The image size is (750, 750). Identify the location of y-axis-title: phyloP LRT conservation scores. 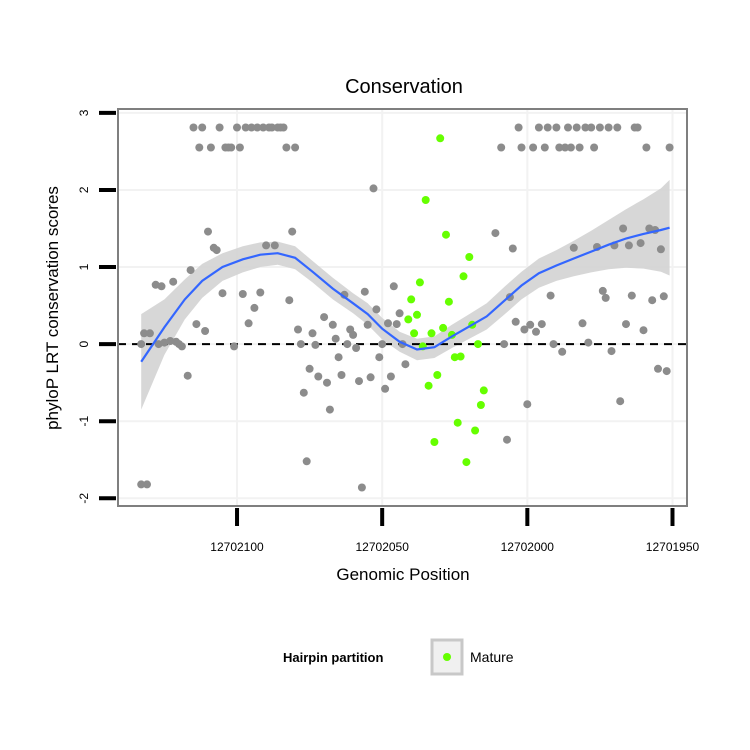
(52, 308).